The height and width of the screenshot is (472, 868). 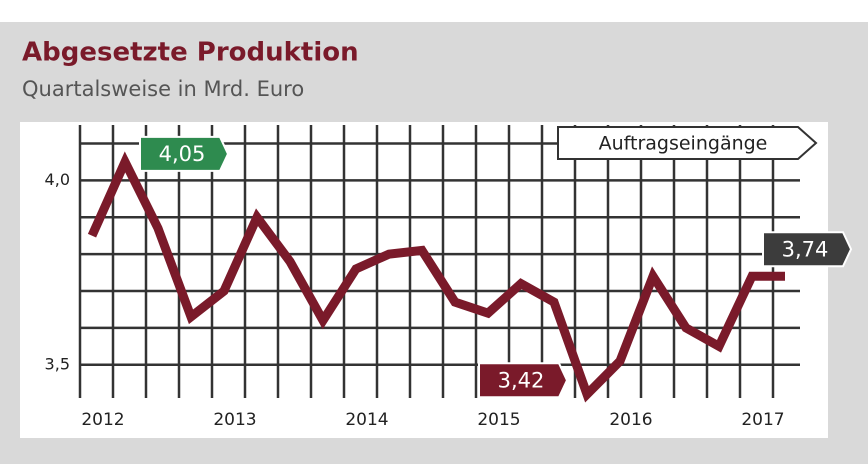 I want to click on x-tick-label: 2014, so click(x=366, y=420).